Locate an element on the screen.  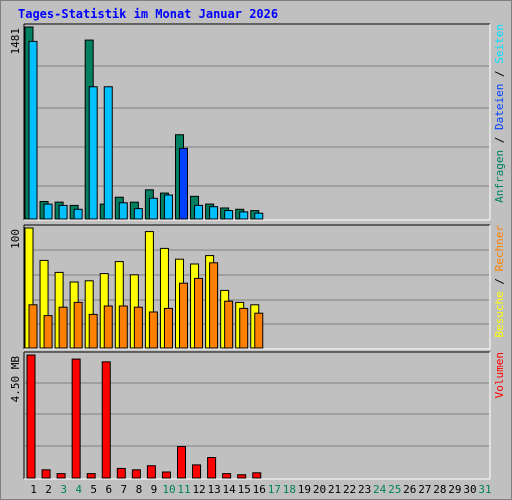
x-tick-label-day-25: 25 is located at coordinates (394, 489).